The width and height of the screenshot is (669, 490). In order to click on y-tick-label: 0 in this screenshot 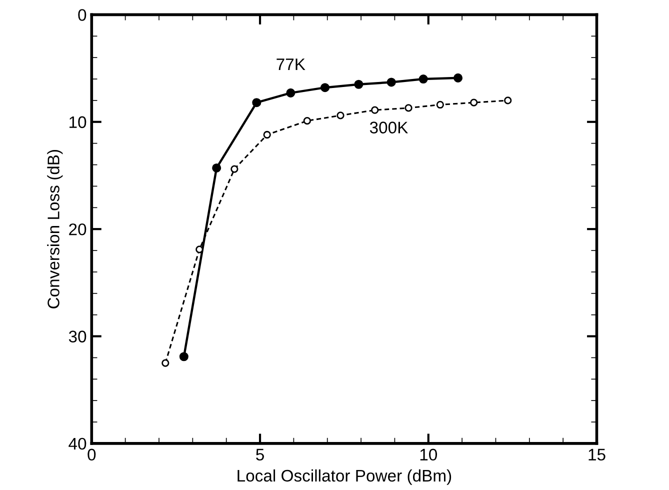, I will do `click(82, 15)`.